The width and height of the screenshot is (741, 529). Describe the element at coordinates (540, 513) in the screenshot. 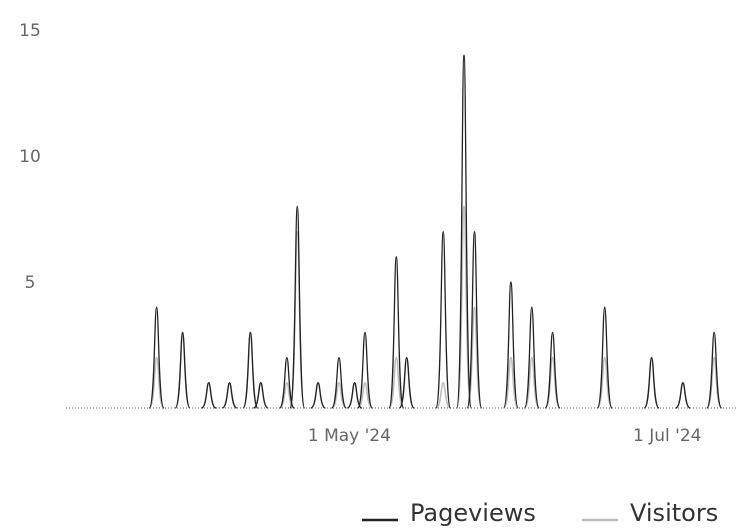

I see `legend: Pageviews Visitors` at that location.